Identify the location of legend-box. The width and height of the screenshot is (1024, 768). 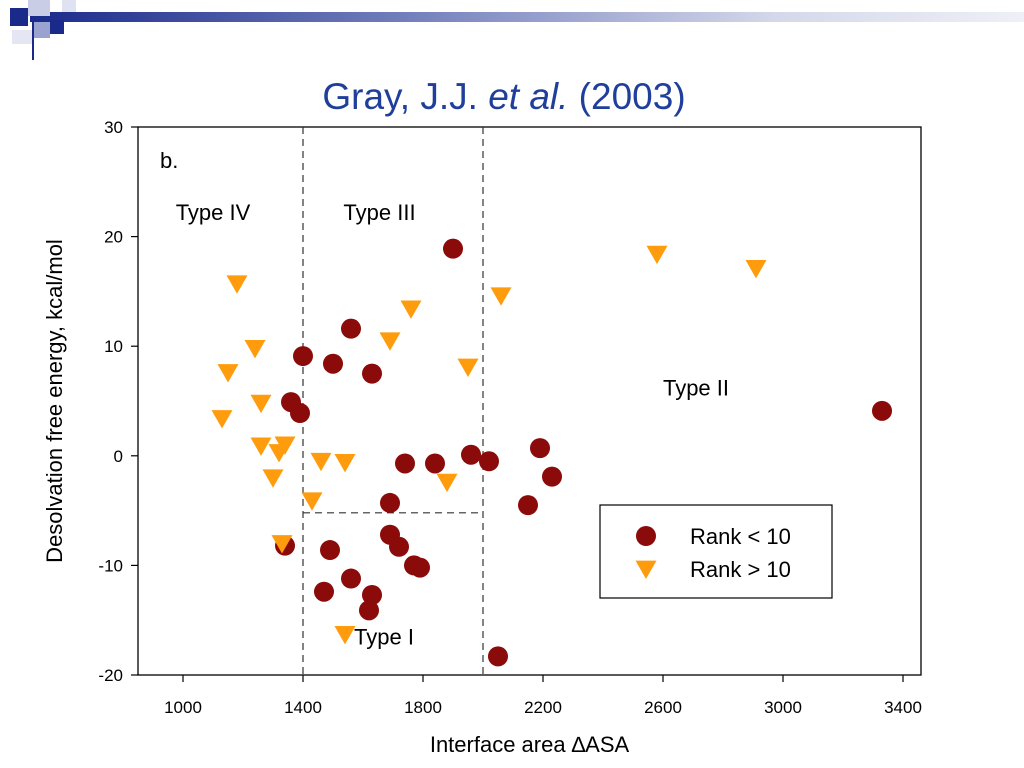
(716, 551).